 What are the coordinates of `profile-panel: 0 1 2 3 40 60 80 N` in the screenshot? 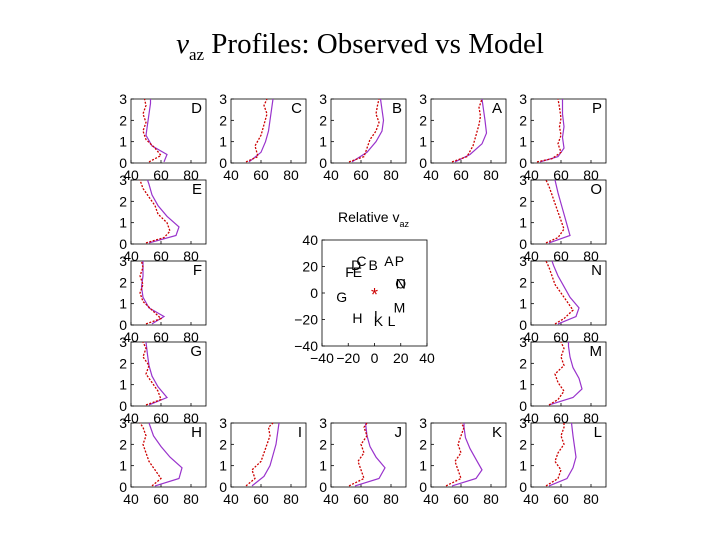 It's located at (563, 299).